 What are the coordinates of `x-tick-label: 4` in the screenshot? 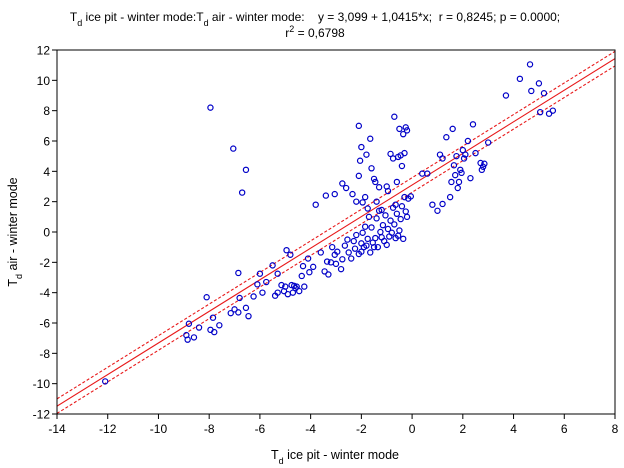 It's located at (513, 429).